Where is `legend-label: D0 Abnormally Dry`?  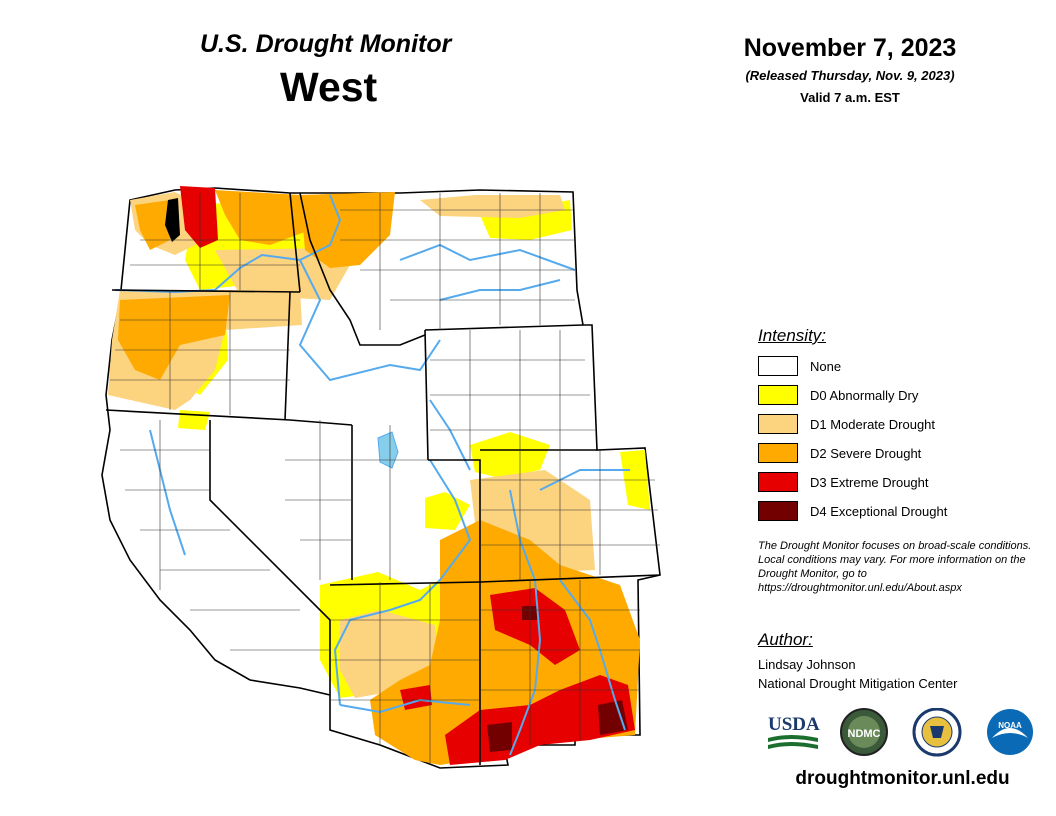
legend-label: D0 Abnormally Dry is located at coordinates (864, 395).